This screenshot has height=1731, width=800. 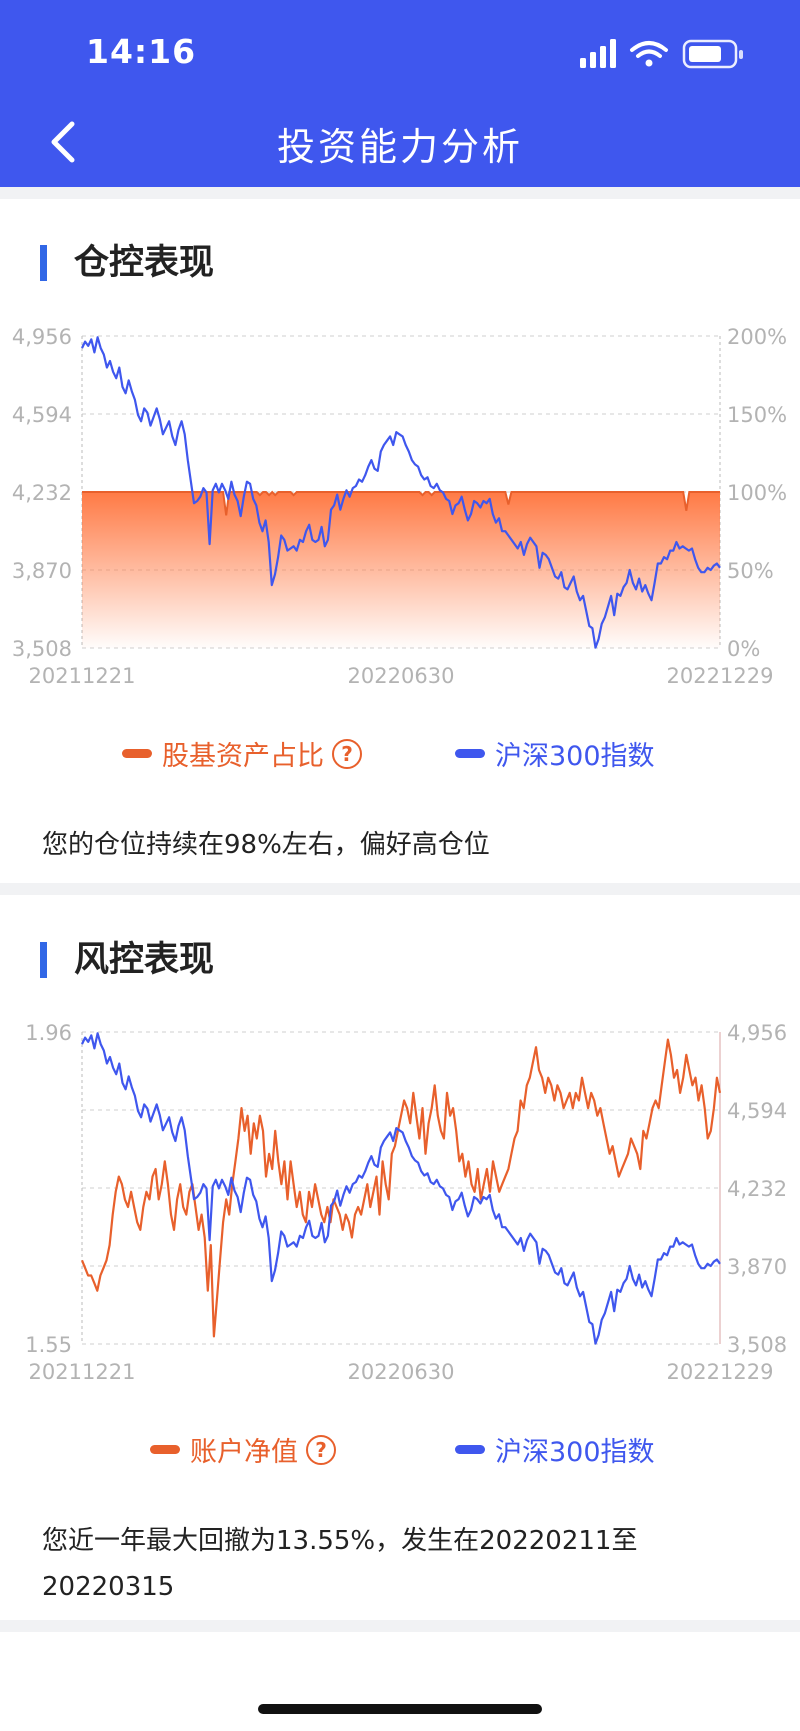 I want to click on y-right-tick-label: 100%, so click(x=757, y=493).